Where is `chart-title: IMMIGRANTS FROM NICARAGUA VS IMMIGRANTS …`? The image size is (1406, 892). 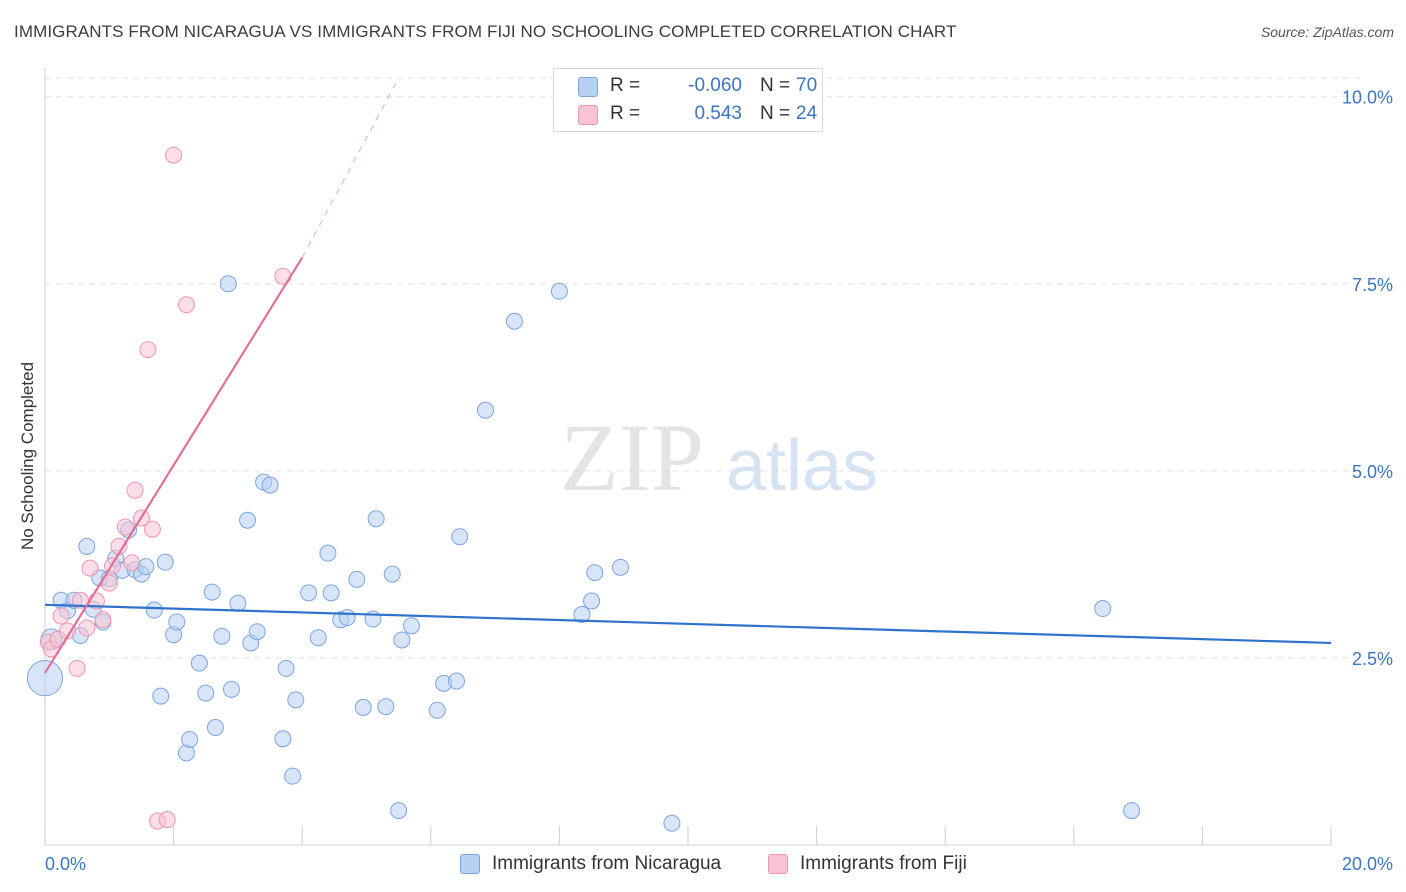 chart-title: IMMIGRANTS FROM NICARAGUA VS IMMIGRANTS … is located at coordinates (485, 31).